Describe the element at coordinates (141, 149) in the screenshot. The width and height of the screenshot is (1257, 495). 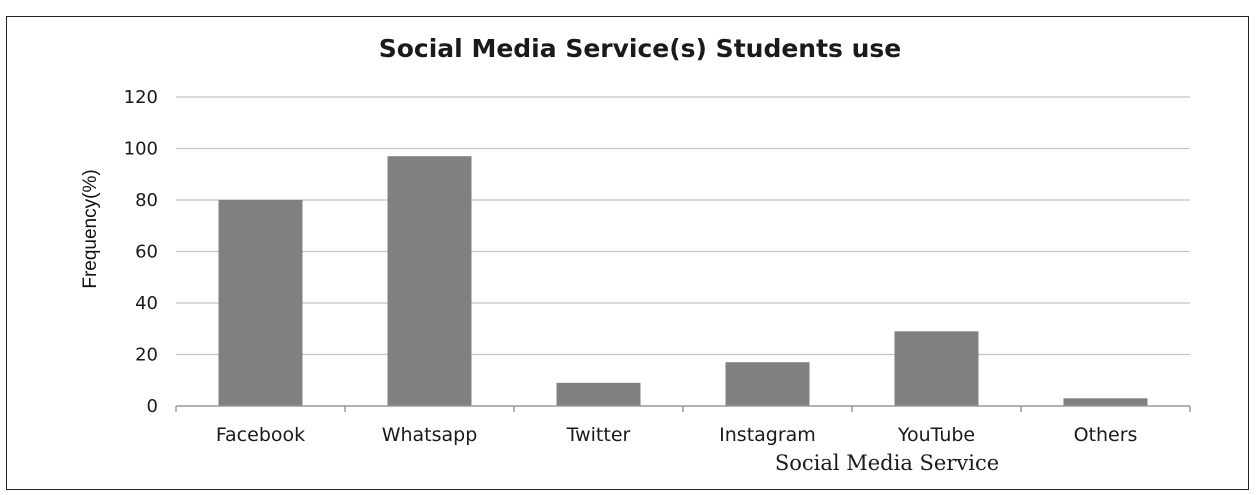
I see `y-tick-label: 100` at that location.